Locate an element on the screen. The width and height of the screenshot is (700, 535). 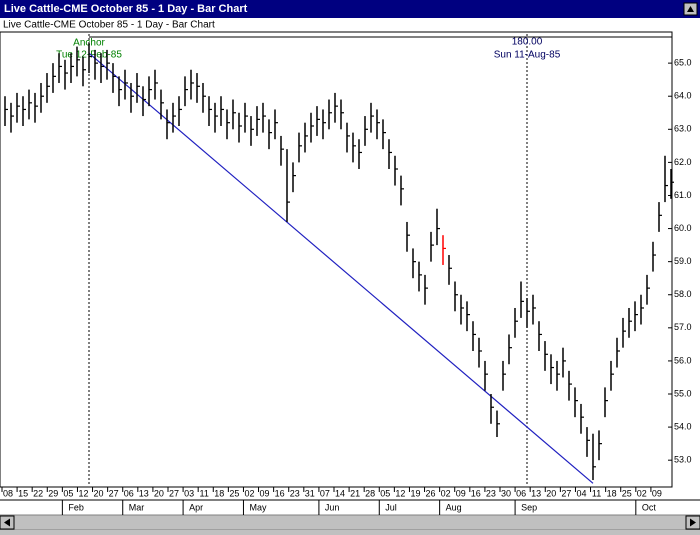
y-tick-label: 54.0 is located at coordinates (683, 426).